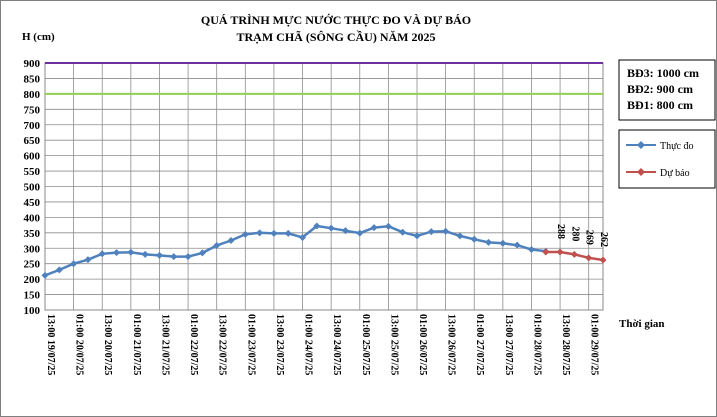 The height and width of the screenshot is (417, 717). Describe the element at coordinates (32, 311) in the screenshot. I see `y-tick-label: 100` at that location.